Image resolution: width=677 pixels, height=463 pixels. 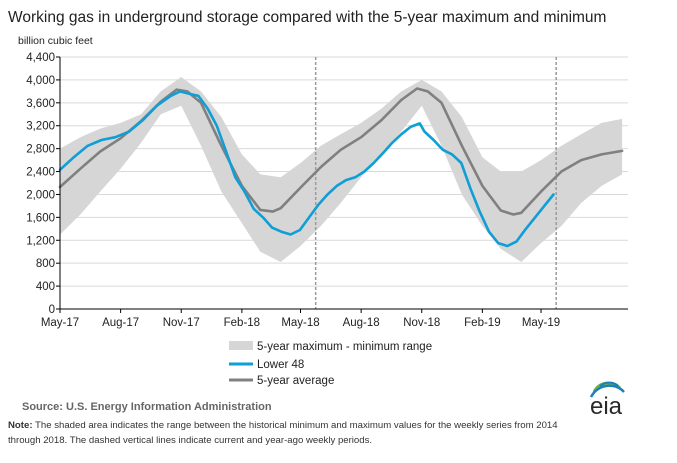 What do you see at coordinates (609, 384) in the screenshot?
I see `logo-arc-blue-inner` at bounding box center [609, 384].